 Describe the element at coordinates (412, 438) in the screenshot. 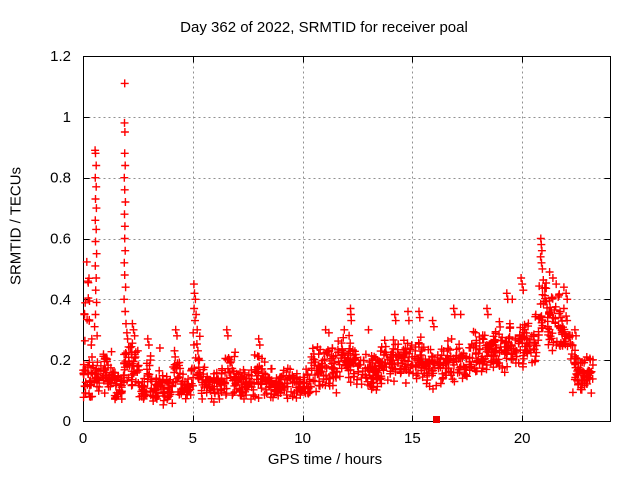

I see `x-tick-label: 15` at that location.